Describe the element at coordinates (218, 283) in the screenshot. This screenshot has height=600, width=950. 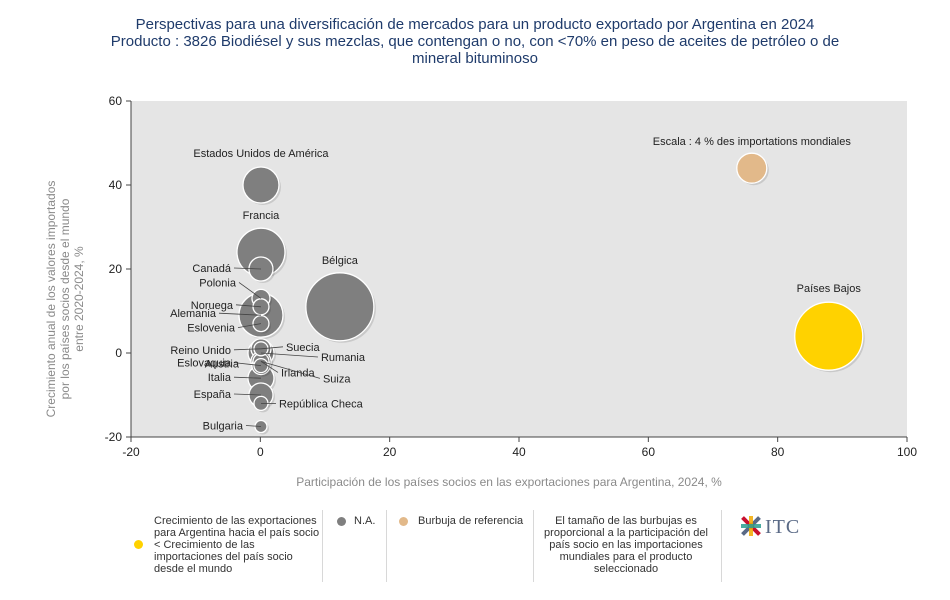
I see `bubble-label: Polonia` at that location.